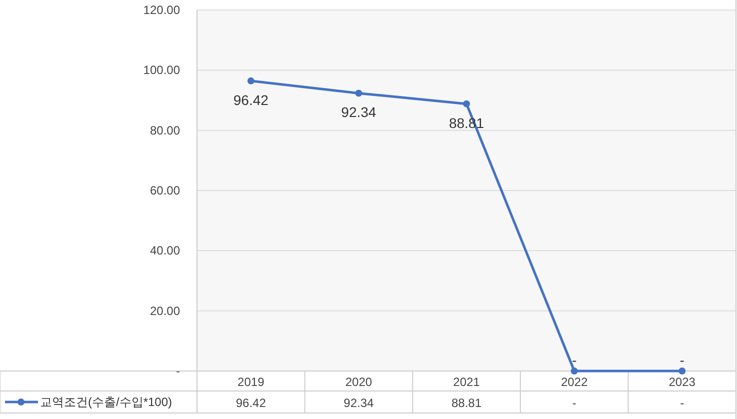 The image size is (737, 419). I want to click on text: 96.42, so click(250, 100).